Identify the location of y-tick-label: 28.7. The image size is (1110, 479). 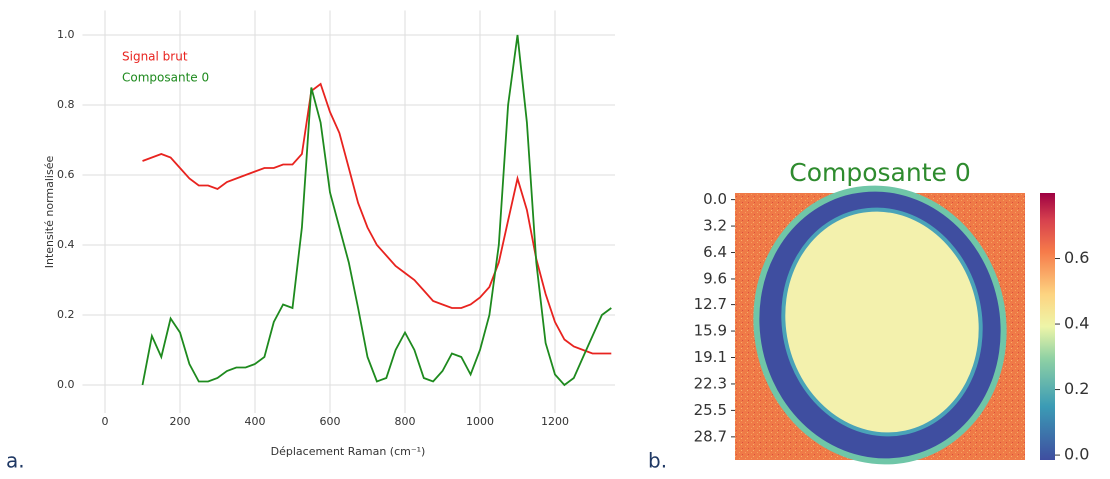
(710, 436).